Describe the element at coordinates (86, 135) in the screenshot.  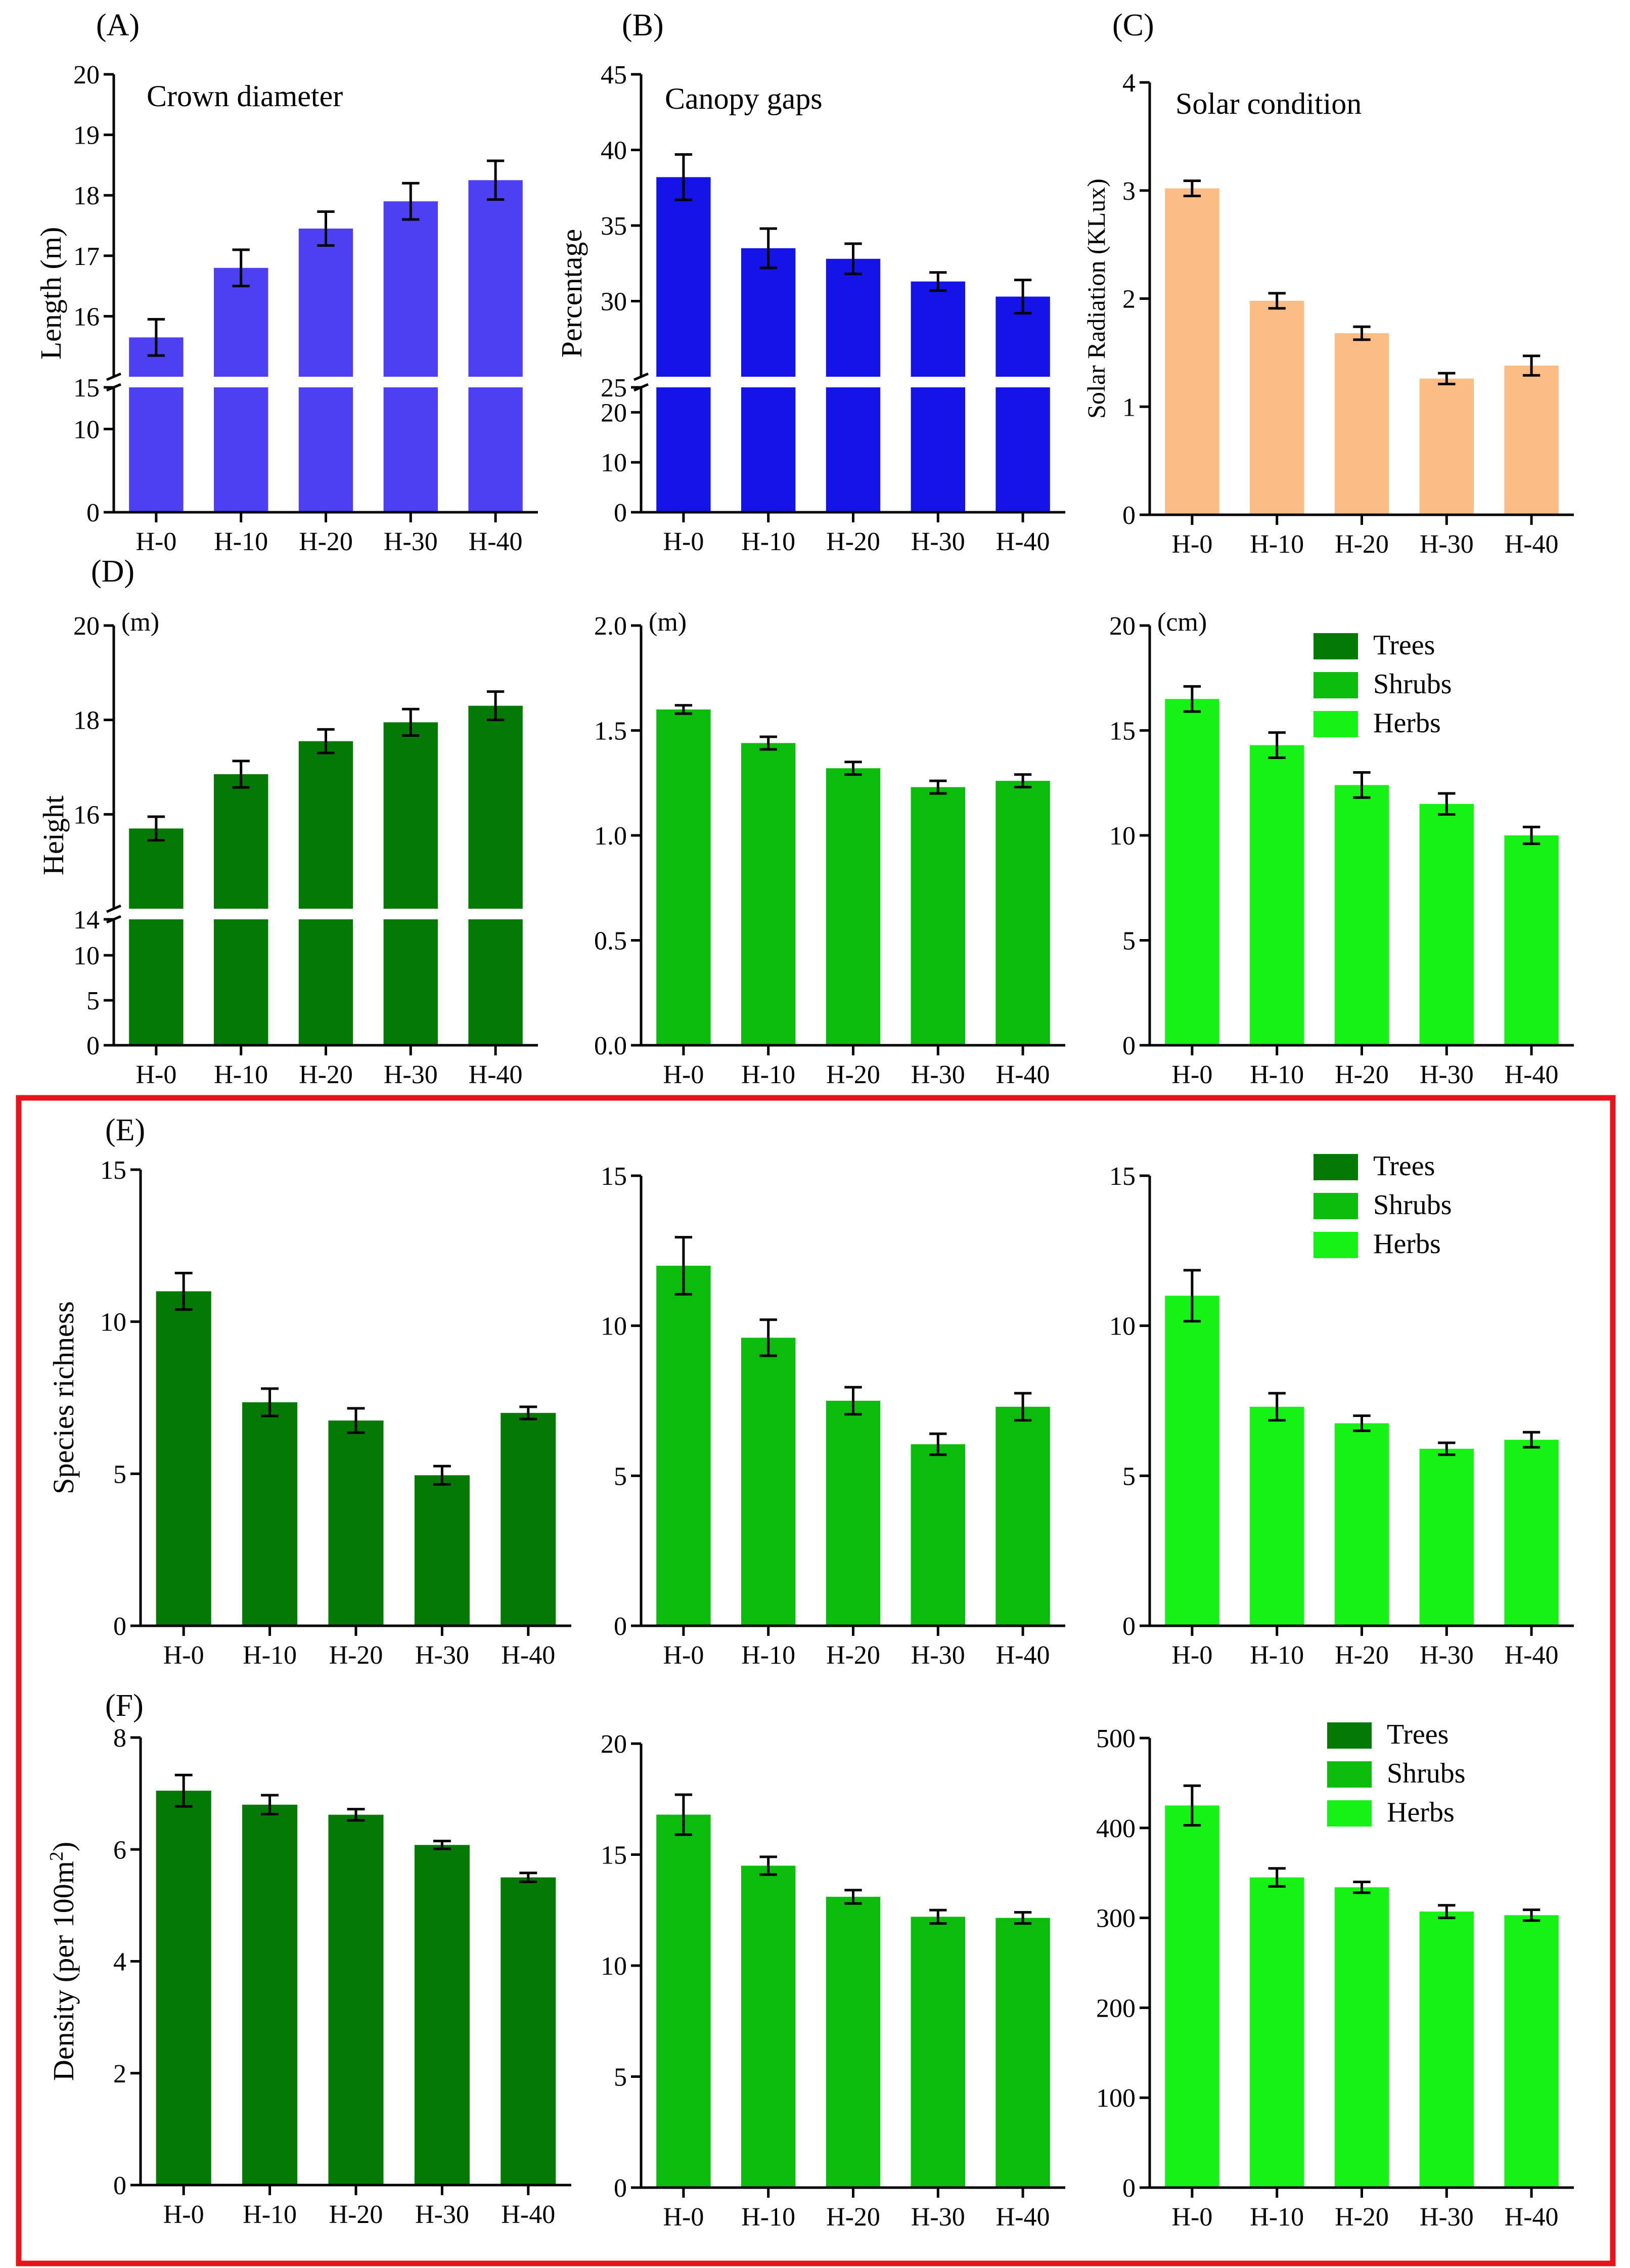
I see `y-tick-label: 19` at that location.